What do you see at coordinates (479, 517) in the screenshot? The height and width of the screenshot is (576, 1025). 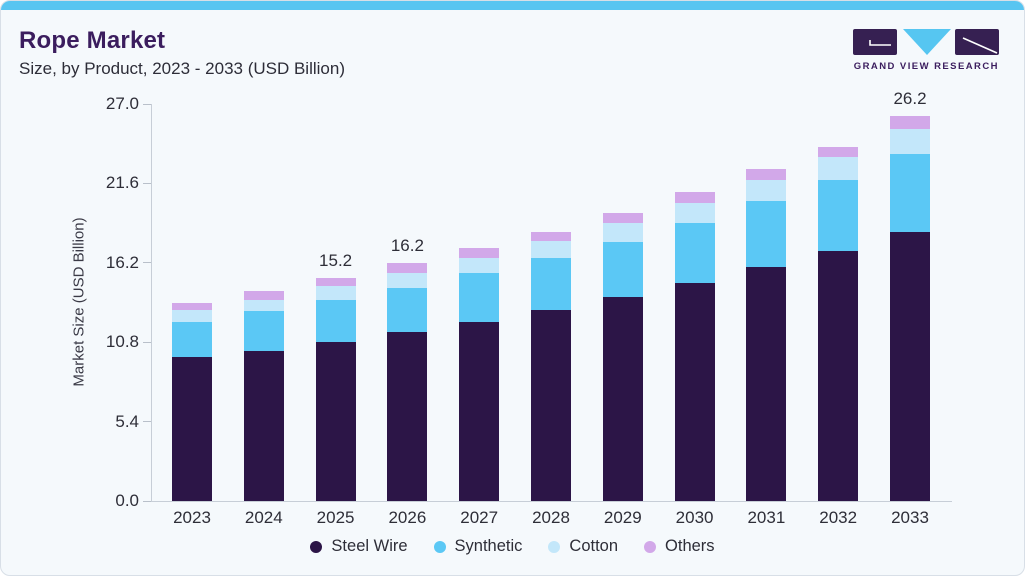 I see `x-tick-label: 2027` at bounding box center [479, 517].